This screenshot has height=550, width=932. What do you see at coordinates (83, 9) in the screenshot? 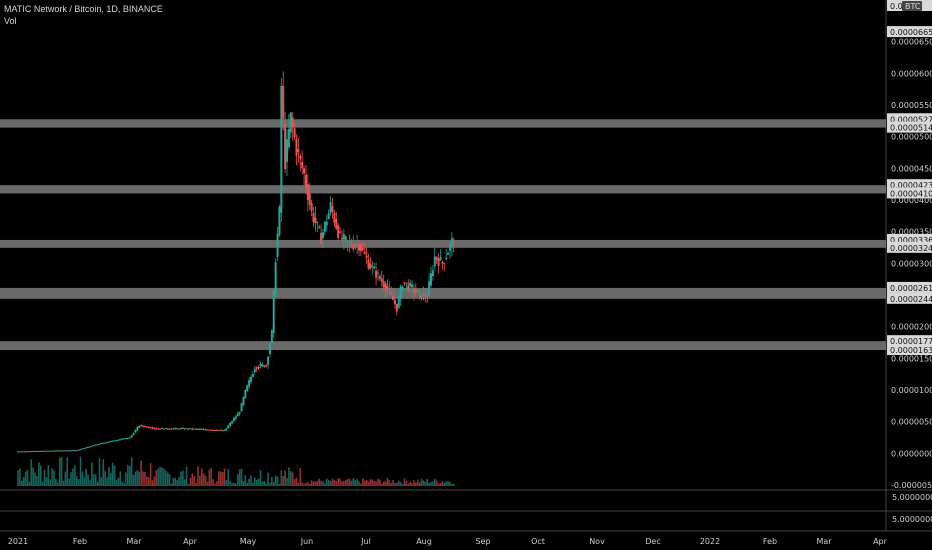
I see `symbol-title: MATIC Network / Bitcoin, 1D, BINANCE` at bounding box center [83, 9].